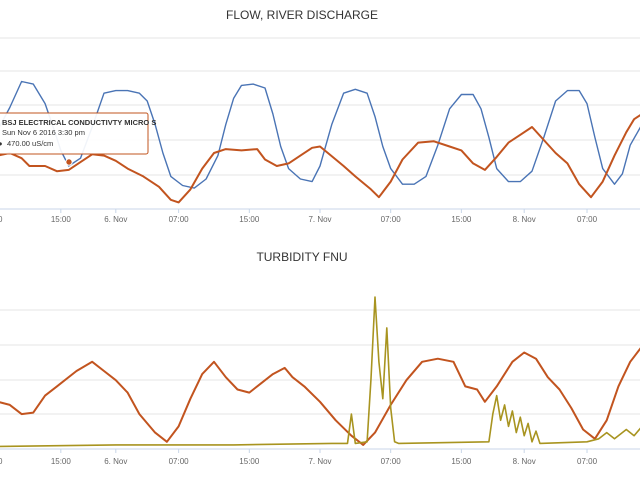 This screenshot has width=640, height=480. Describe the element at coordinates (30, 143) in the screenshot. I see `tooltip-value: 470.00 uS/cm` at that location.